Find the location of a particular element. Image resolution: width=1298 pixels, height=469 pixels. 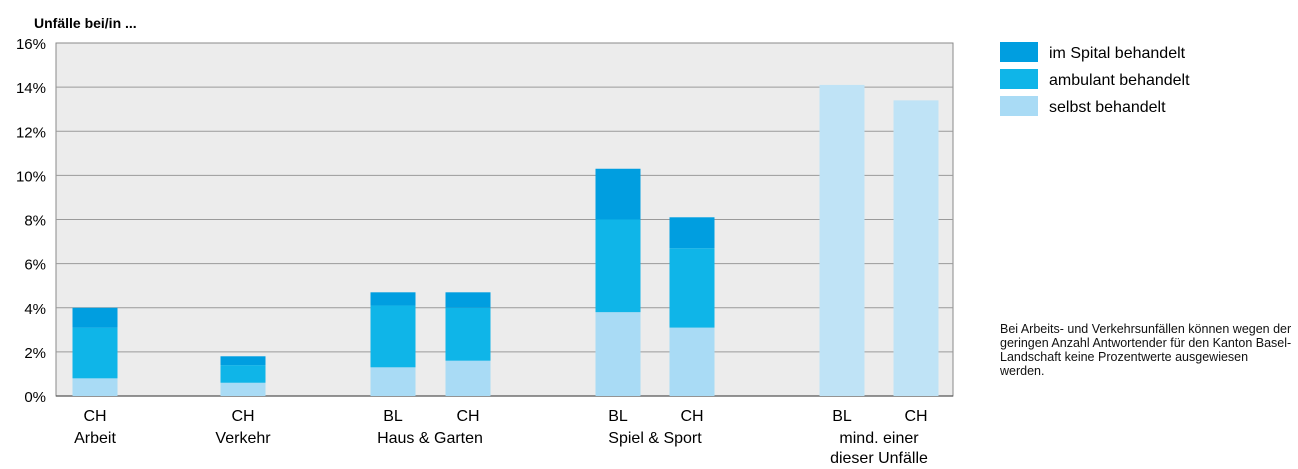

y-tick-label: 10% is located at coordinates (31, 176).